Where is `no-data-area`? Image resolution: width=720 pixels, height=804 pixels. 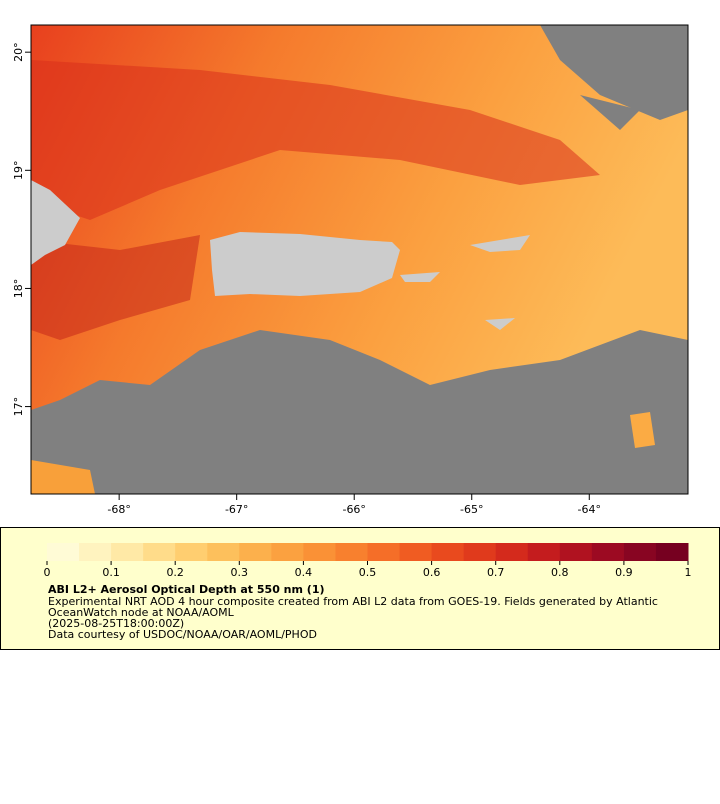
no-data-area is located at coordinates (624, 77).